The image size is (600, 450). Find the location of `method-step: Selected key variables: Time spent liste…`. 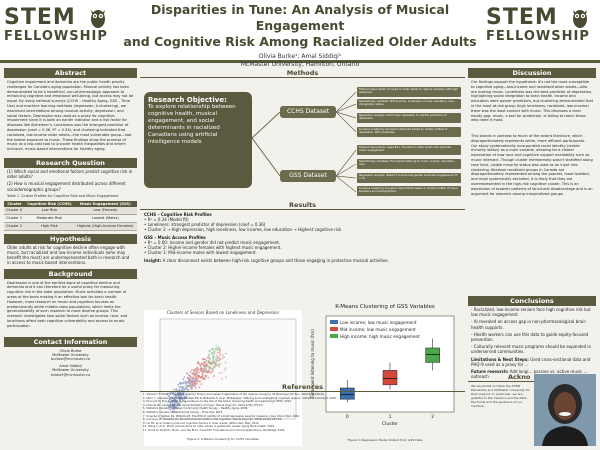

method-step: Selected key variables: Time spent liste… is located at coordinates (409, 164).